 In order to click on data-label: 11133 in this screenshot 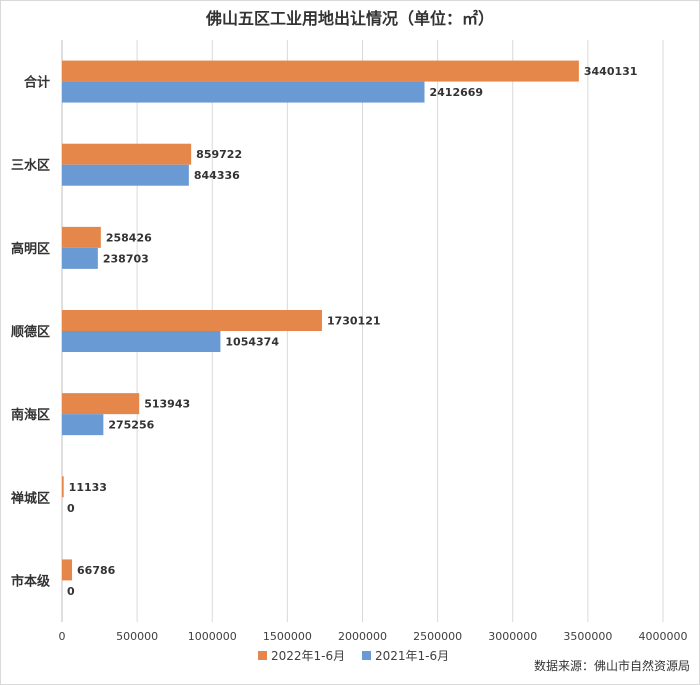, I will do `click(88, 487)`.